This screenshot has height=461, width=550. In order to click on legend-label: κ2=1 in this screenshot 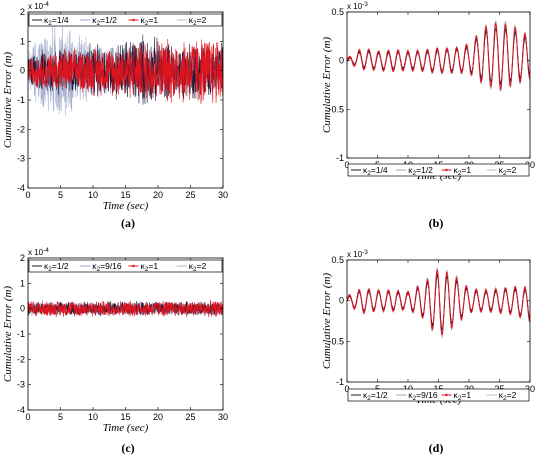, I will do `click(463, 171)`.